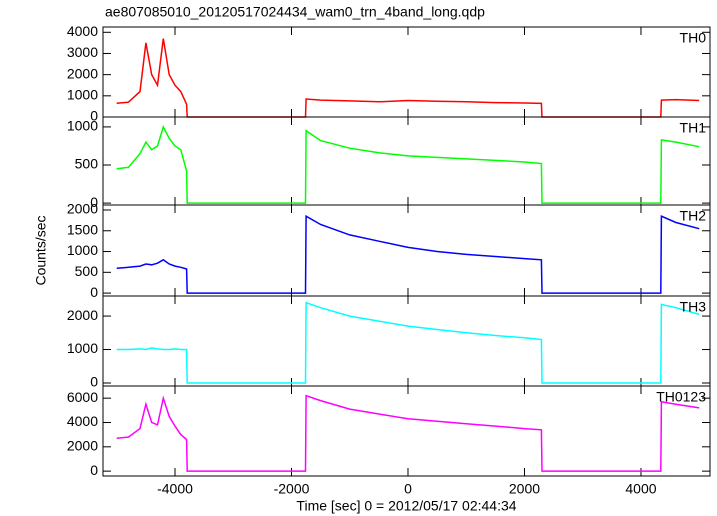  I want to click on x-tick-label: 0, so click(408, 489).